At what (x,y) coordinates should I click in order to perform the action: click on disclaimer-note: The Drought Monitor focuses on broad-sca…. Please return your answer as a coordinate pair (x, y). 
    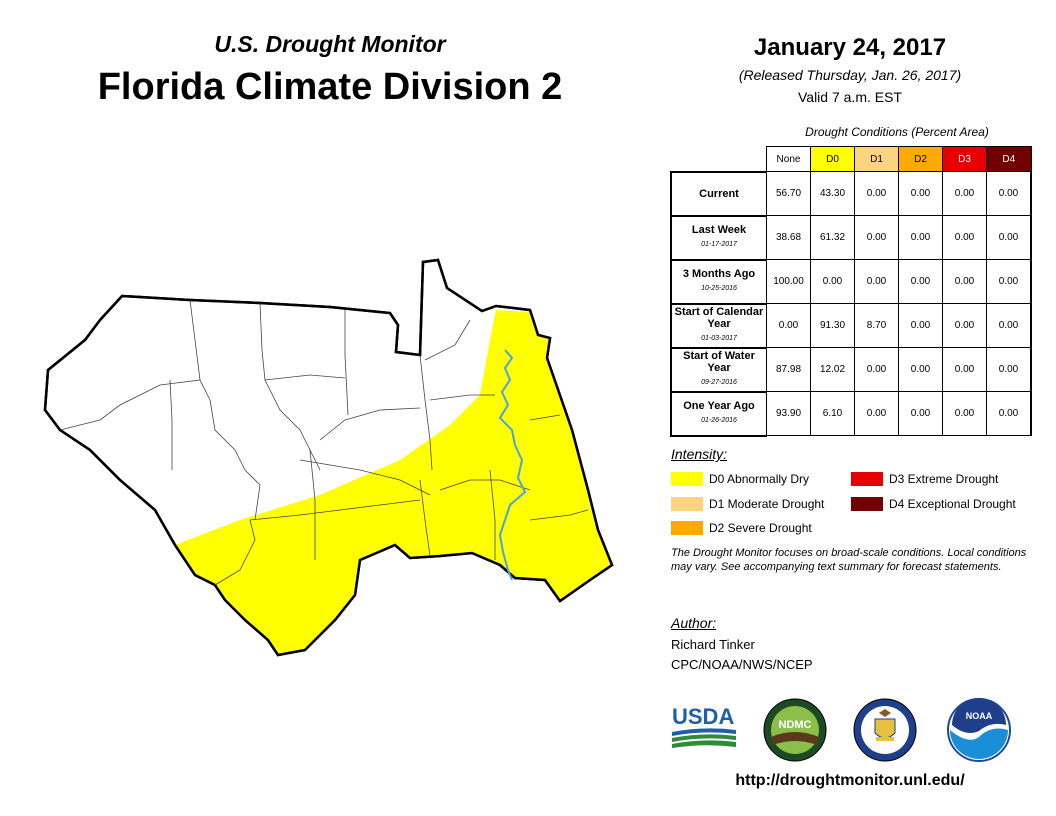
    Looking at the image, I should click on (849, 560).